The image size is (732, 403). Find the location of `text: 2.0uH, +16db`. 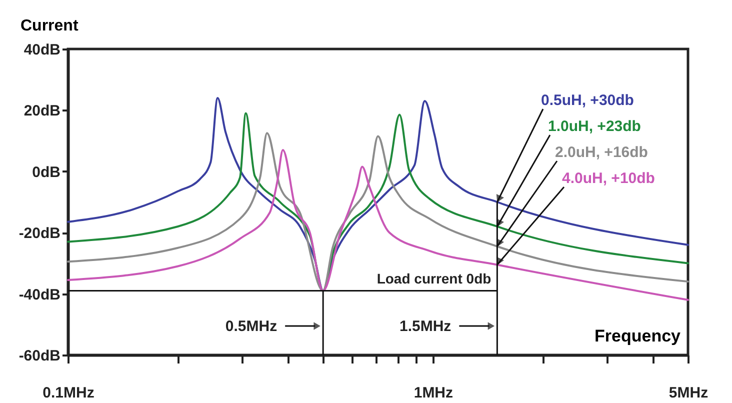

text: 2.0uH, +16db is located at coordinates (601, 152).